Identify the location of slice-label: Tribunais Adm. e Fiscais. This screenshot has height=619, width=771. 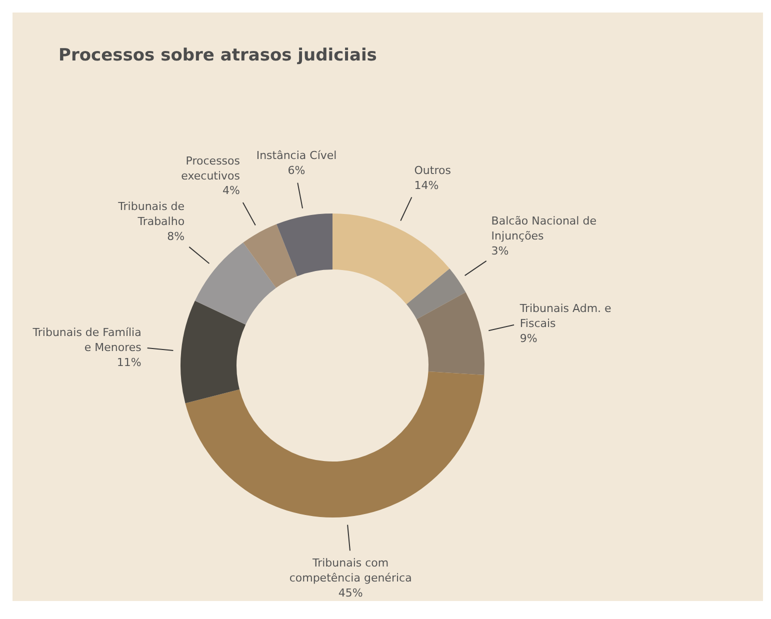
(565, 316).